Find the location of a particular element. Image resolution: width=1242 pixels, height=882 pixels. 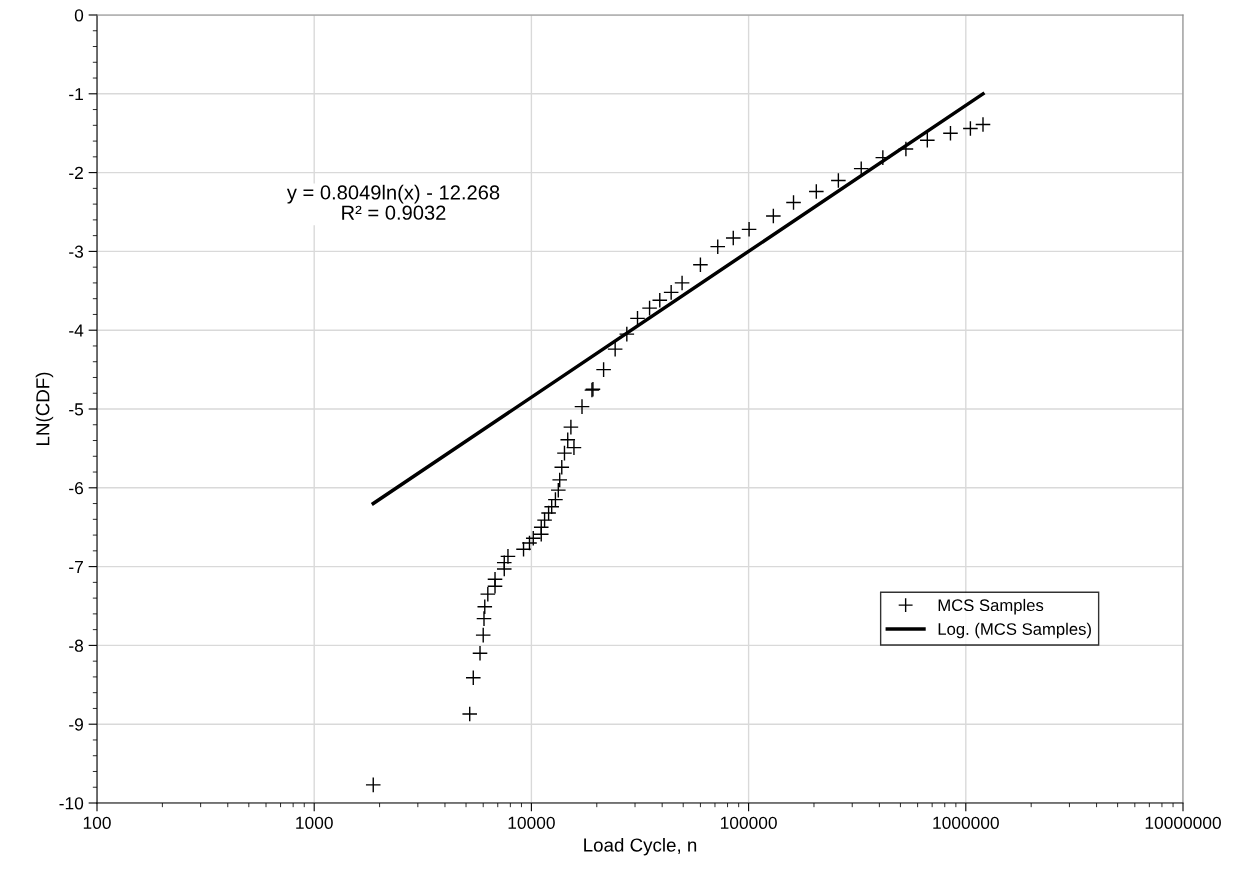

y-axis-title: LN(CDF) is located at coordinates (44, 408).